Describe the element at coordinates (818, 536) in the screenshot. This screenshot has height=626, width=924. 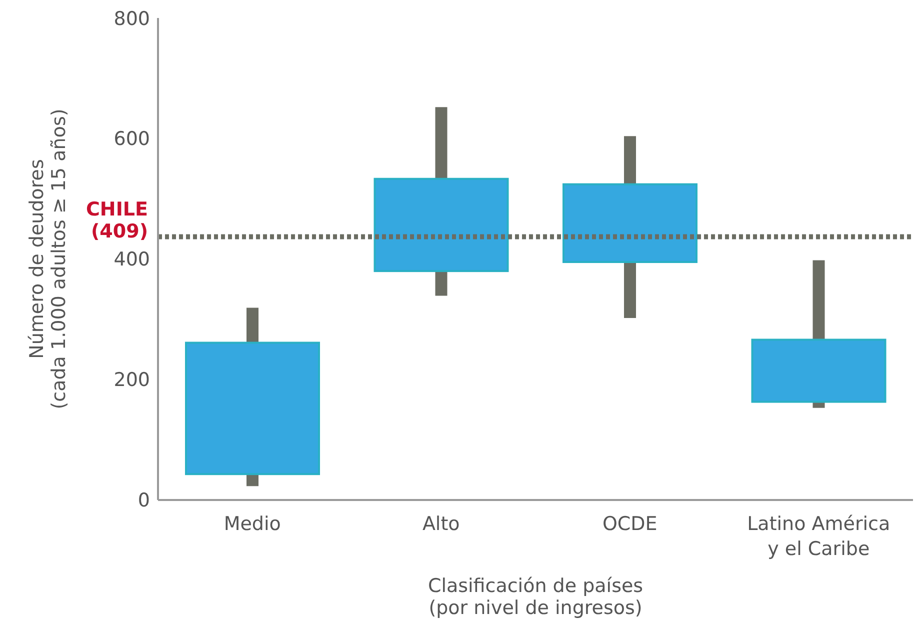
I see `x-tick-label: Latino América y el Caribe` at that location.